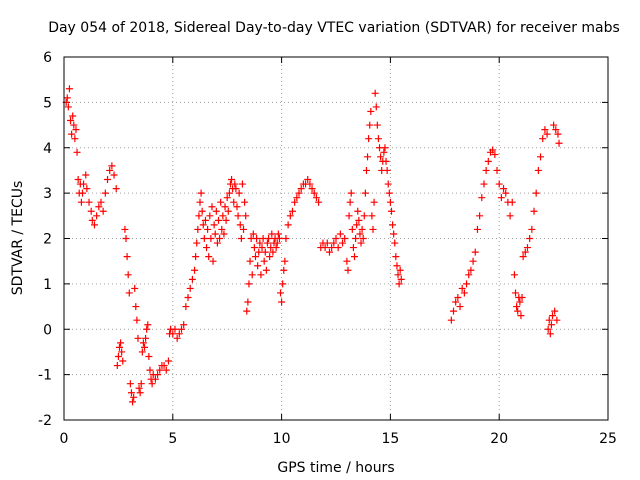  What do you see at coordinates (47, 330) in the screenshot?
I see `y-tick-label: 0` at bounding box center [47, 330].